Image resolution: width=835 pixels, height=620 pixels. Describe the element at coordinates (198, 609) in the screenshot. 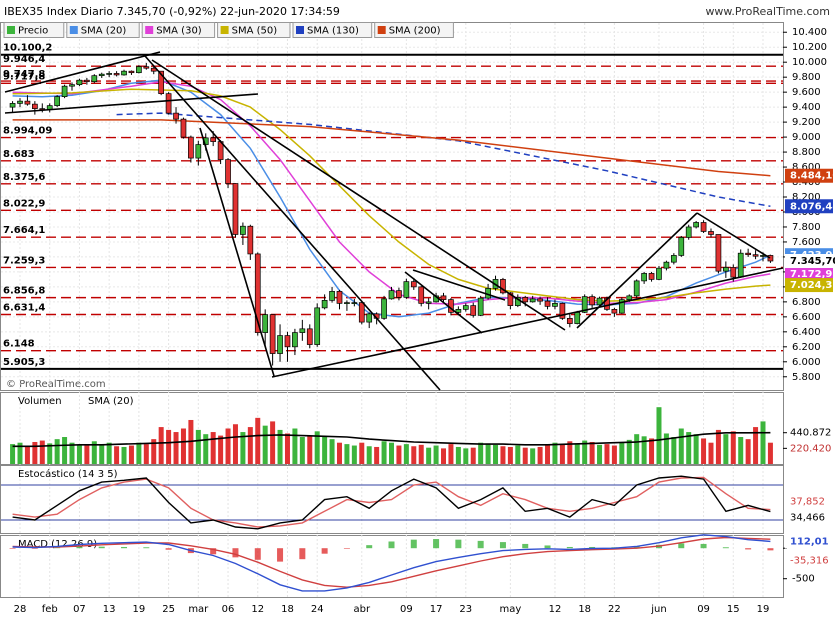

I see `x-tick-label: mar` at that location.